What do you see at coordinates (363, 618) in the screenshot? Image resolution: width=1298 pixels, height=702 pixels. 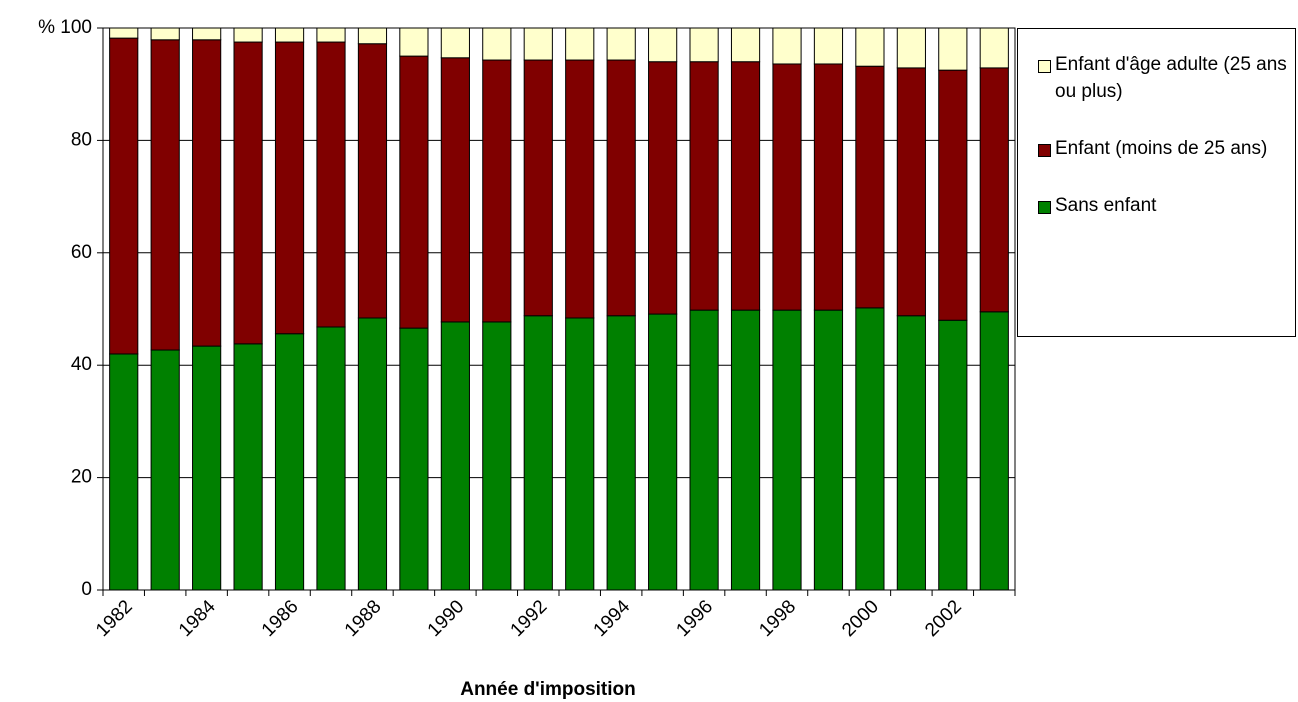 I see `x-tick-label: 1988` at bounding box center [363, 618].